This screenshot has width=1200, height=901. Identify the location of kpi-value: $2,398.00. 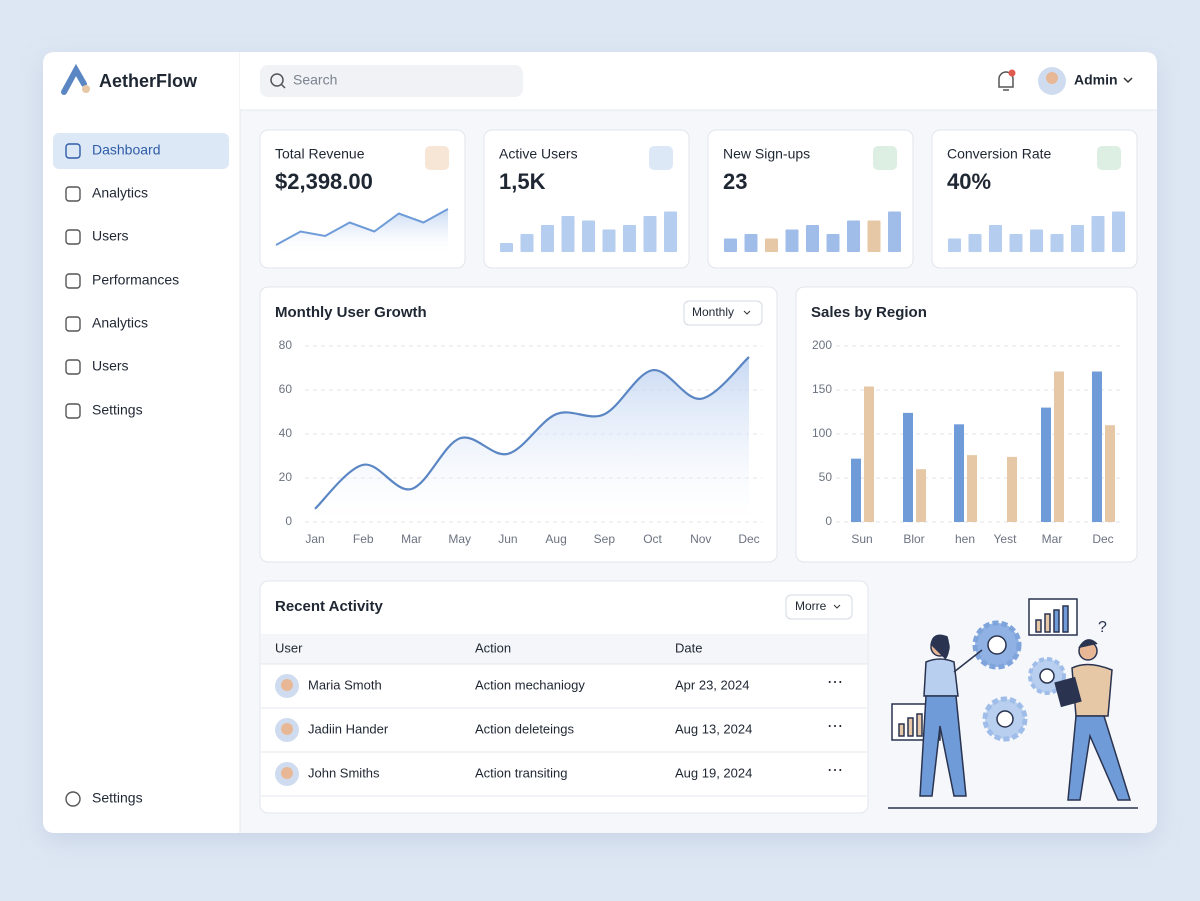
(324, 181).